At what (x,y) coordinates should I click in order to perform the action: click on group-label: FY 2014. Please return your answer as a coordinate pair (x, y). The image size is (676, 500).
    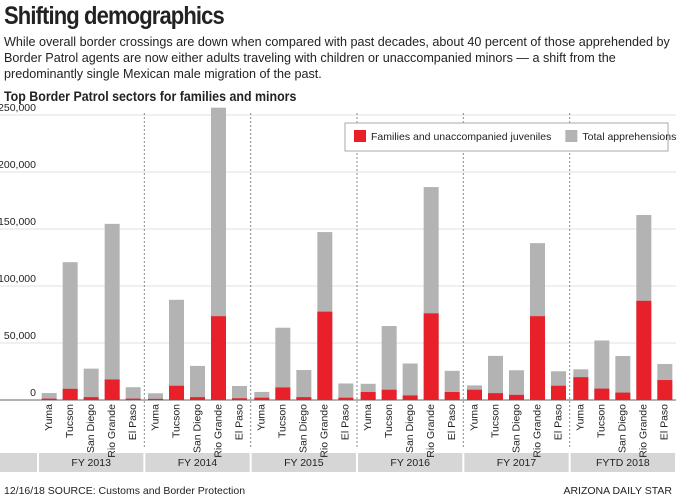
    Looking at the image, I should click on (198, 463).